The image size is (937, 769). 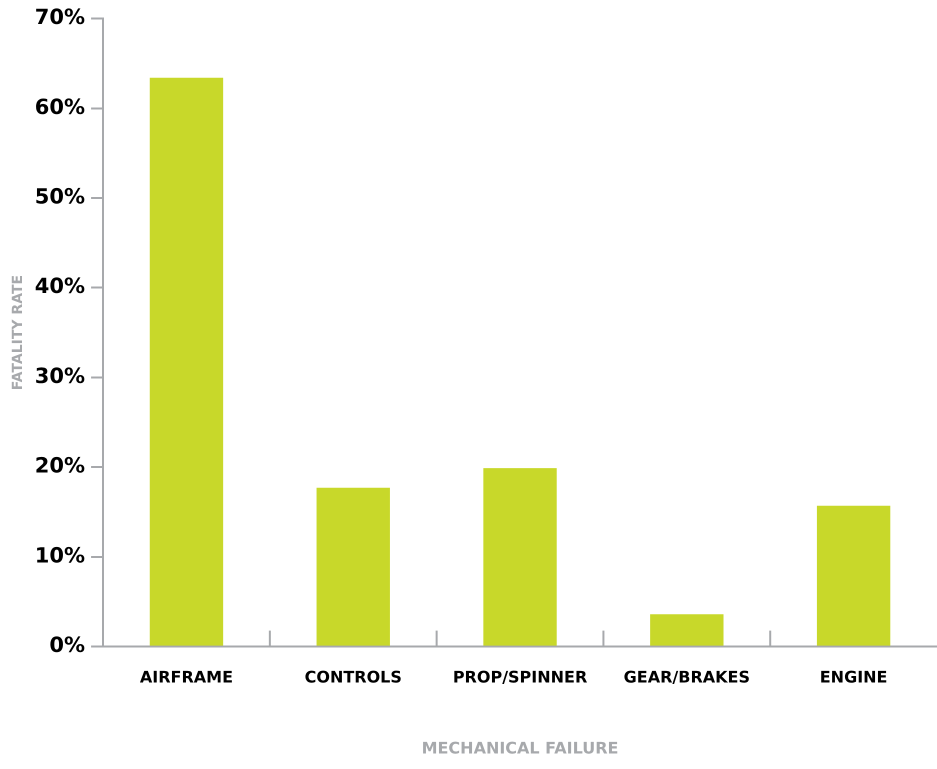 I want to click on x-axis-title: MECHANICAL FAILURE, so click(x=520, y=748).